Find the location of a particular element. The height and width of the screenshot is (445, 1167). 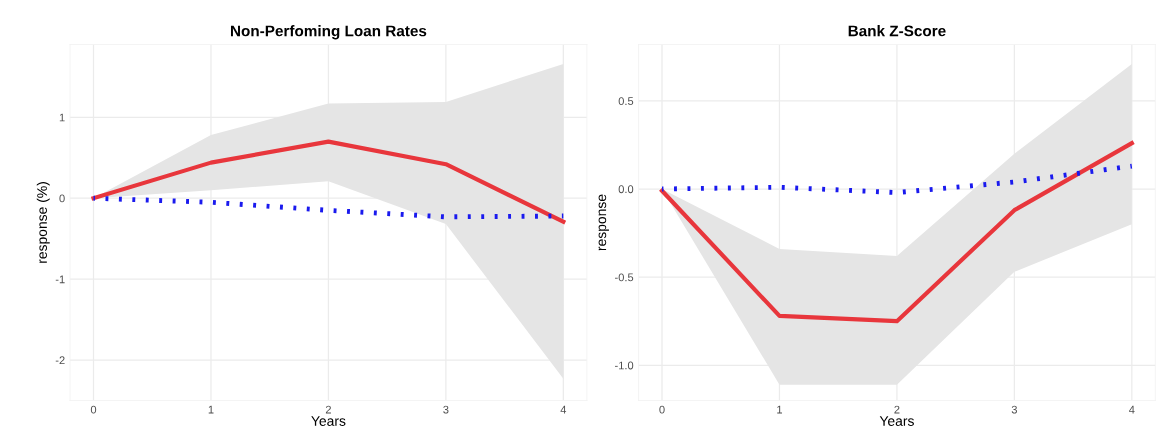

y-tick-label: 0.0 is located at coordinates (626, 189).